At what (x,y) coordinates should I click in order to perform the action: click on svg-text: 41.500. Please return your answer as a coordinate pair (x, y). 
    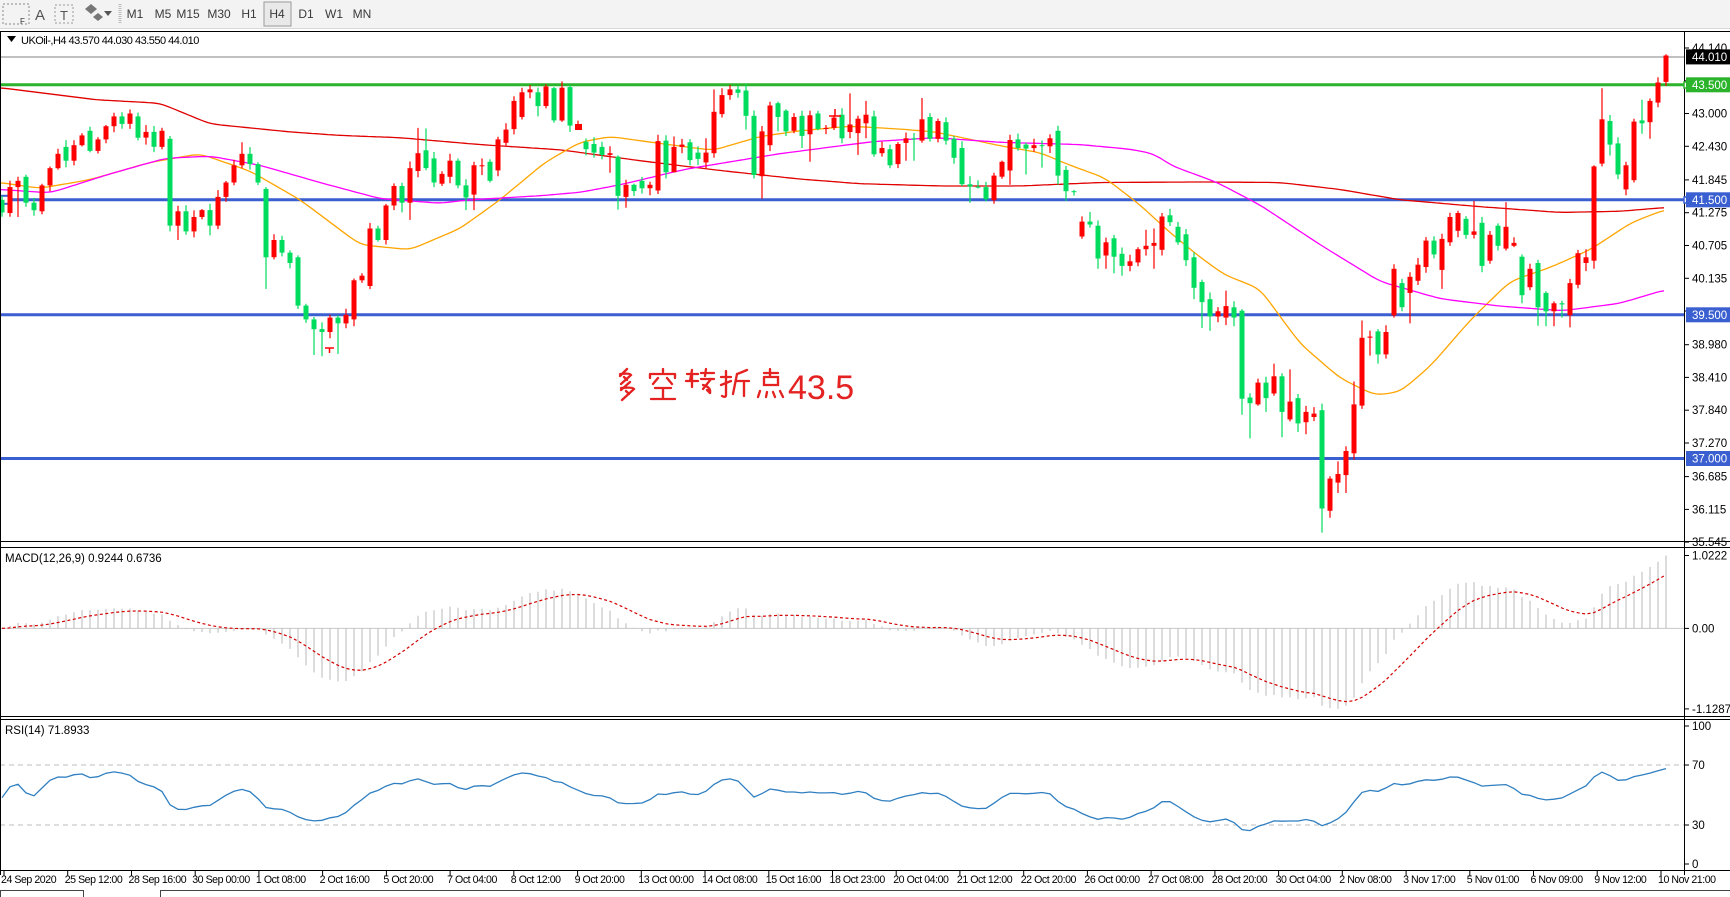
    Looking at the image, I should click on (1709, 201).